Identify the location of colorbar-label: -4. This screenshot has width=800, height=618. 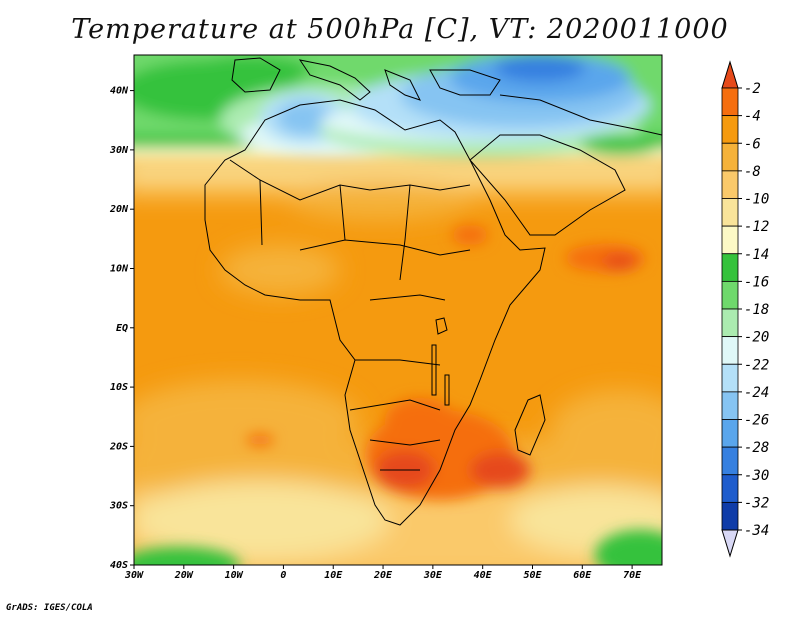
(752, 117).